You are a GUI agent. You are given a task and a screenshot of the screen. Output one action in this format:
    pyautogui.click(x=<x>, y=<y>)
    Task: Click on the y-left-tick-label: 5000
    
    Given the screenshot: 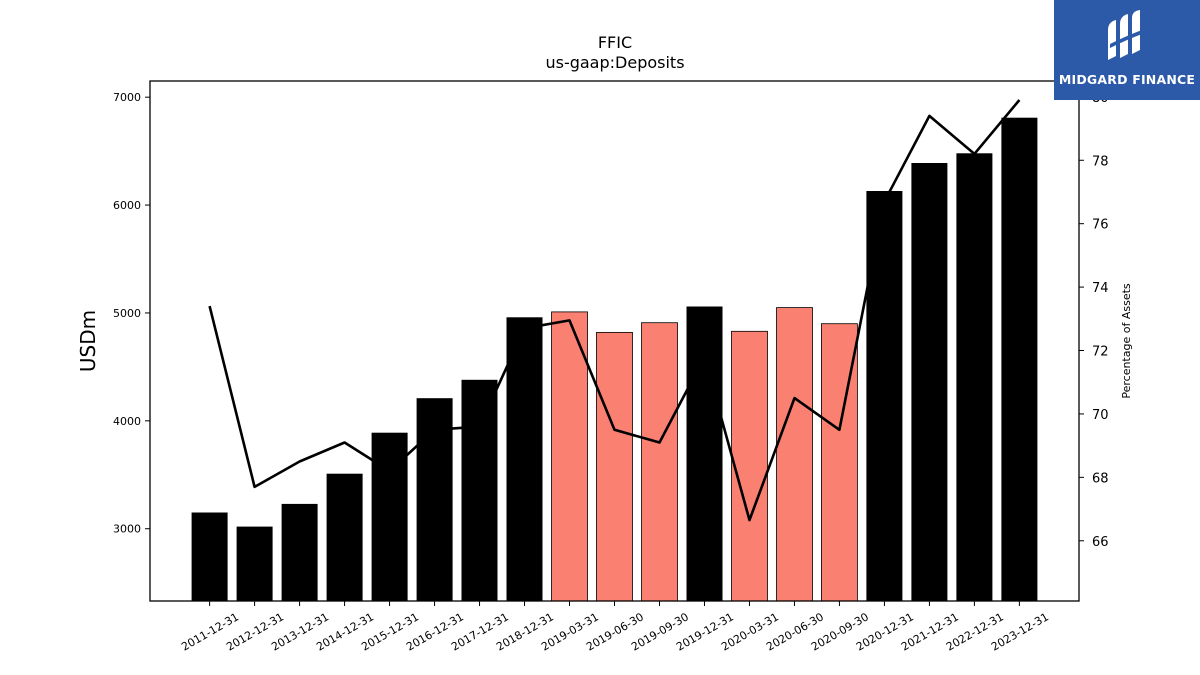 What is the action you would take?
    pyautogui.click(x=127, y=313)
    